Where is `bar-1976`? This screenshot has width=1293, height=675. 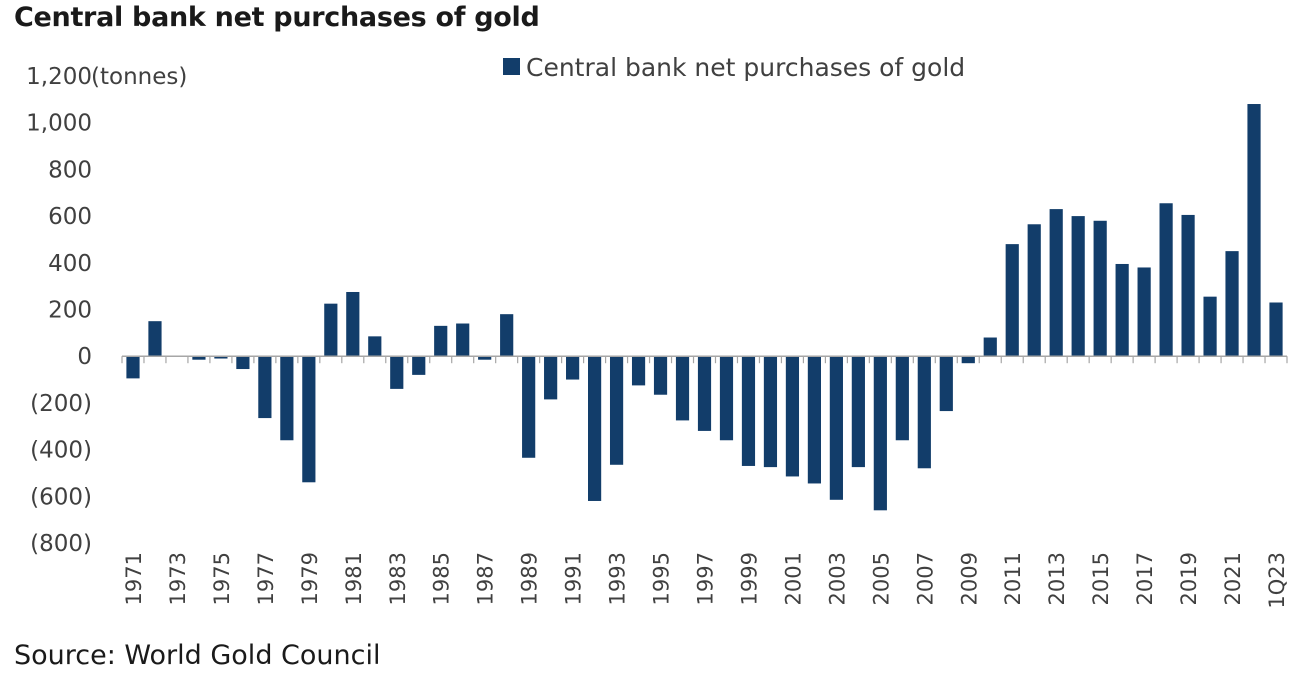
bar-1976 is located at coordinates (243, 363).